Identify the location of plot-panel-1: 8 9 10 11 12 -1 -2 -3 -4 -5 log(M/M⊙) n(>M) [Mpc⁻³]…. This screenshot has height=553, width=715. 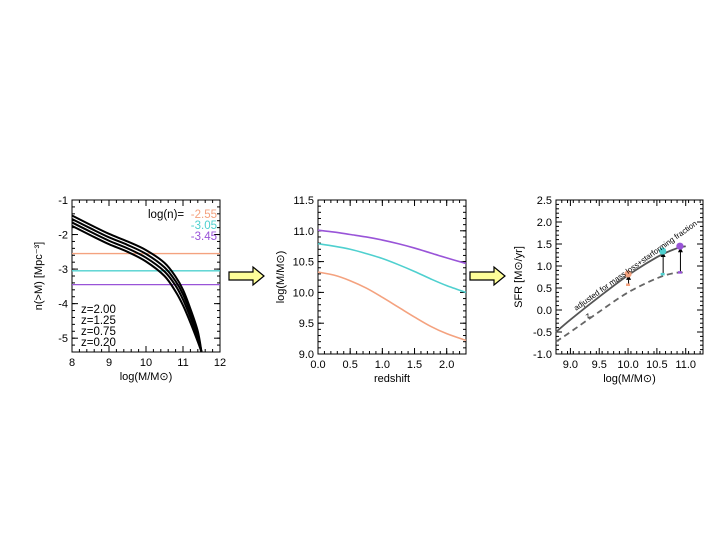
(129, 289).